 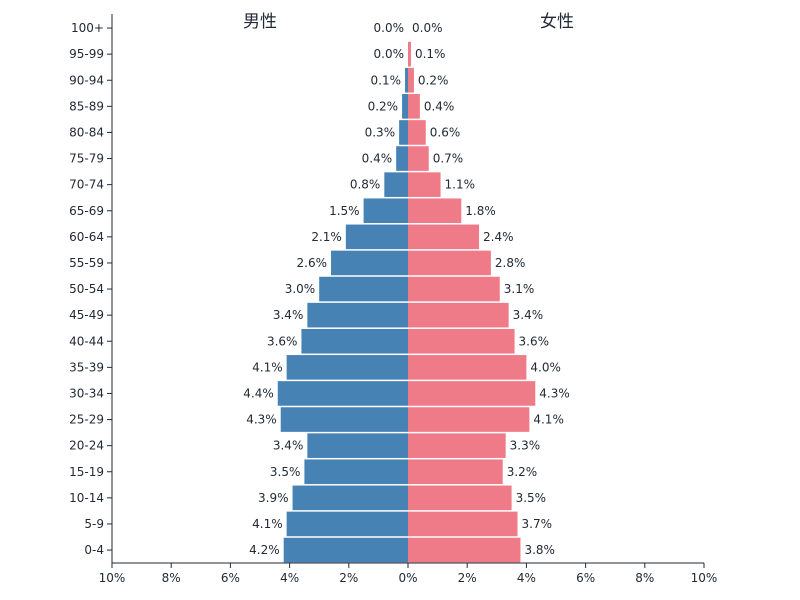 What do you see at coordinates (86, 185) in the screenshot?
I see `age-group-label: 70-74` at bounding box center [86, 185].